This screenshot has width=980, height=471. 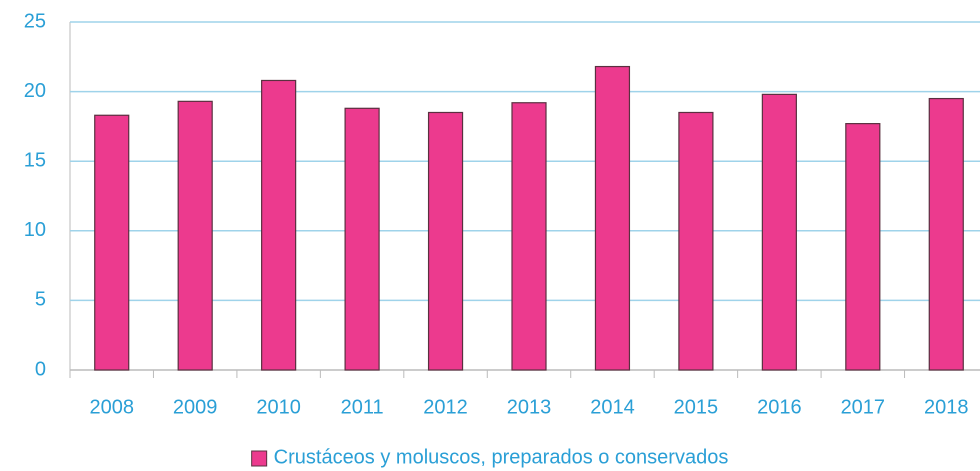 What do you see at coordinates (278, 407) in the screenshot?
I see `x-tick-label: 2010` at bounding box center [278, 407].